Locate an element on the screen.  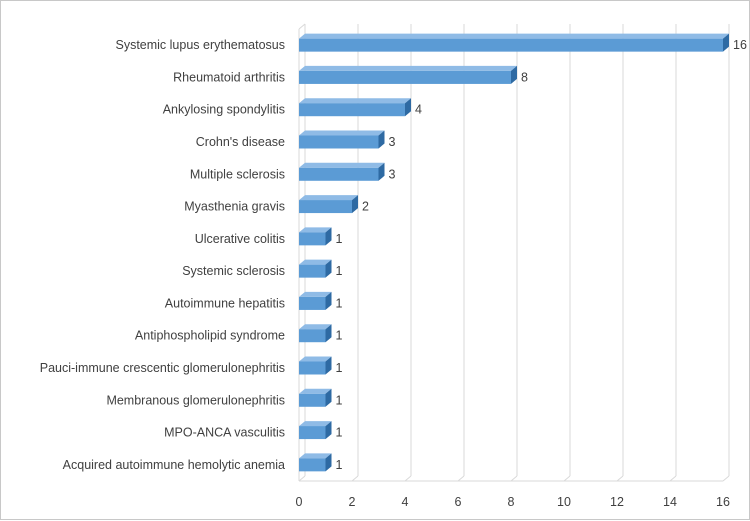
category-label: Membranous glomerulonephritis is located at coordinates (195, 400).